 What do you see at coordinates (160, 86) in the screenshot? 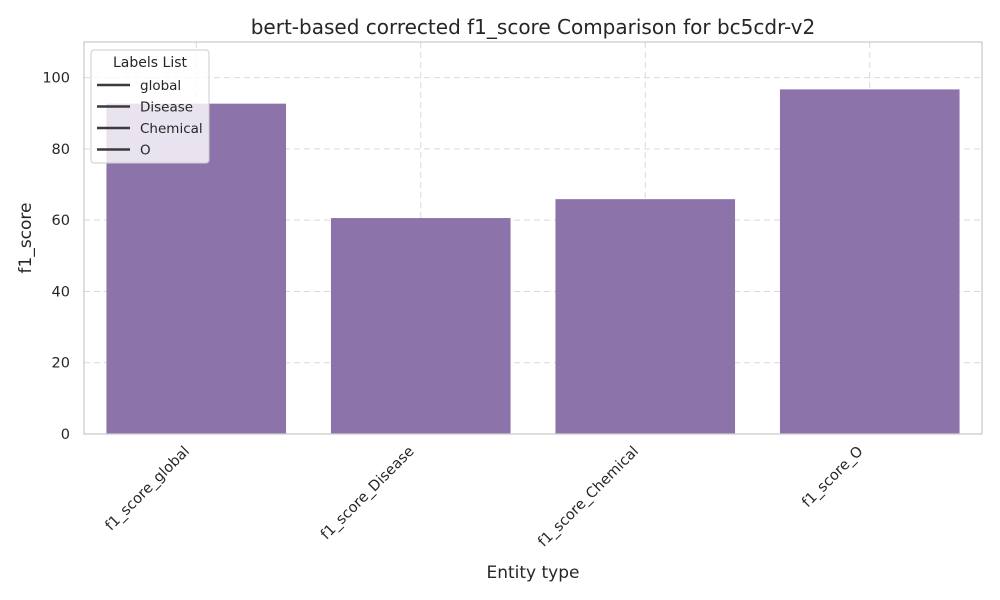
I see `legend-entry-global: global` at bounding box center [160, 86].